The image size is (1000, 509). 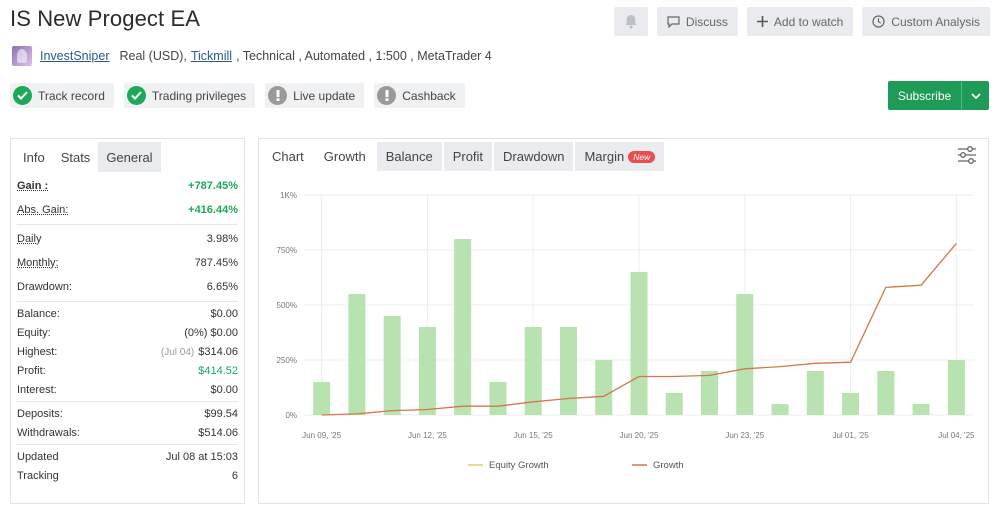 What do you see at coordinates (31, 370) in the screenshot?
I see `stat-label: Profit:` at bounding box center [31, 370].